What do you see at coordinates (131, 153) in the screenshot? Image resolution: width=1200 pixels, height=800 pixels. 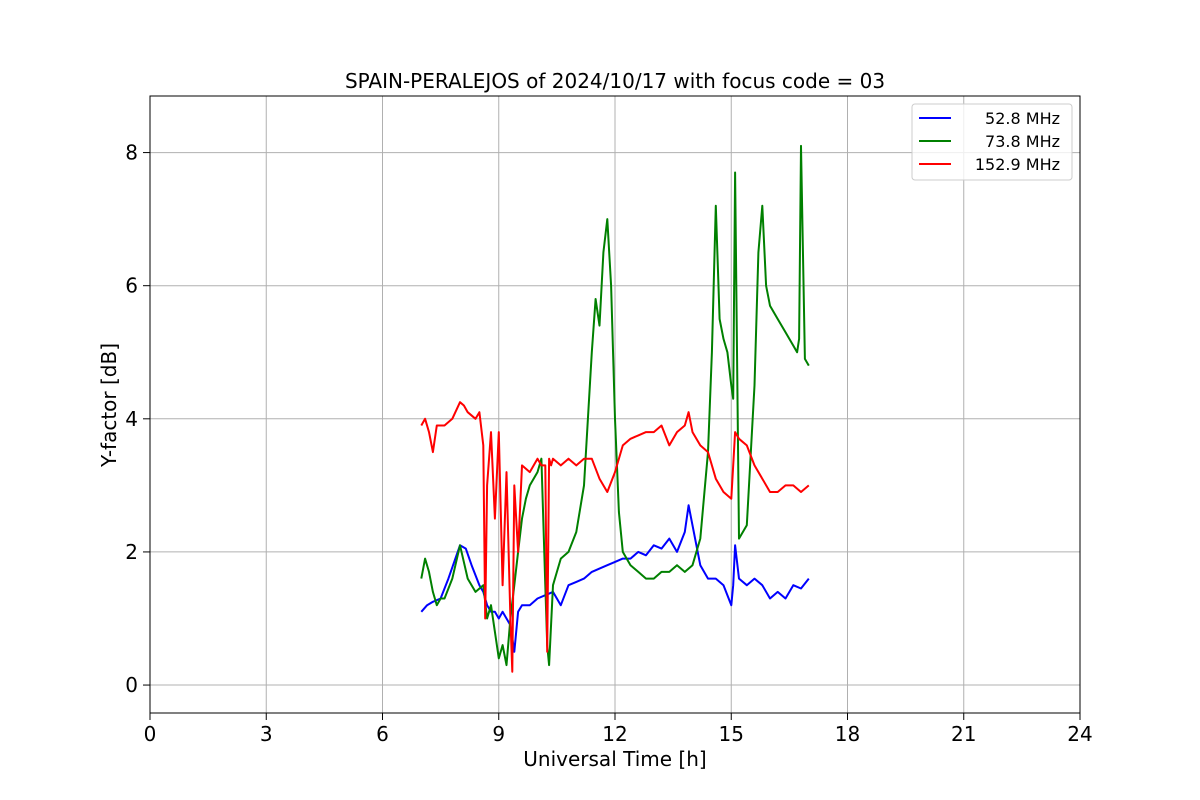 I see `y-tick-label: 8` at bounding box center [131, 153].